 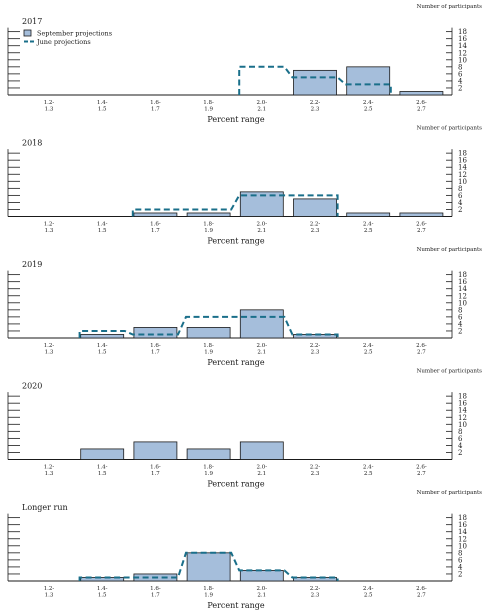 I want to click on legend-label-september: September projections, so click(x=74, y=34).